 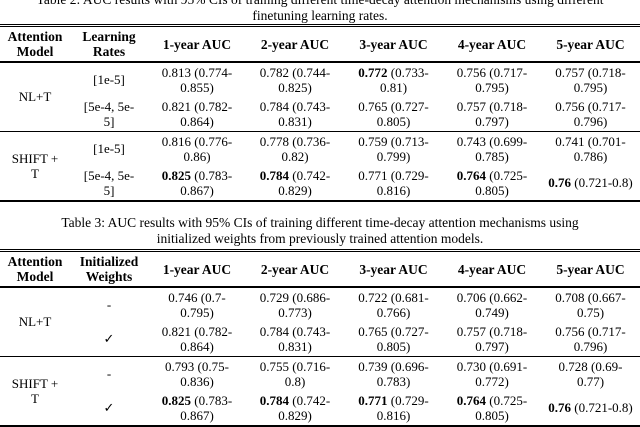 I want to click on auc-cell: 0.755 (0.716-0.8), so click(x=295, y=374).